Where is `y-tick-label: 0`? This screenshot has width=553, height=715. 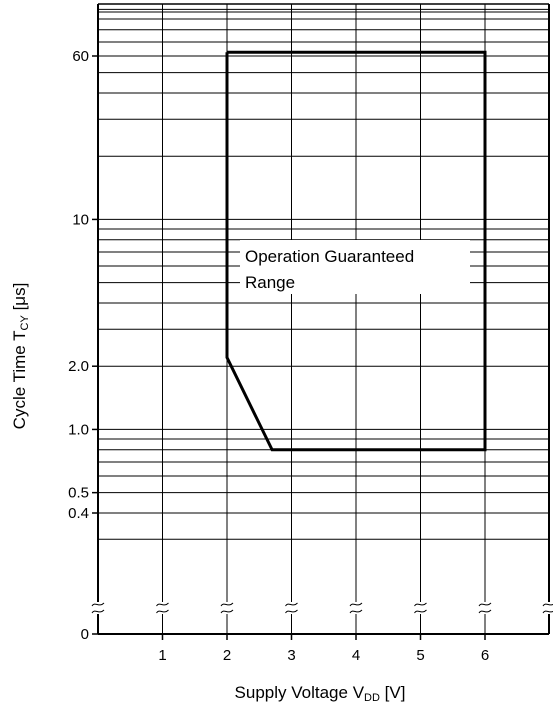
y-tick-label: 0 is located at coordinates (85, 634).